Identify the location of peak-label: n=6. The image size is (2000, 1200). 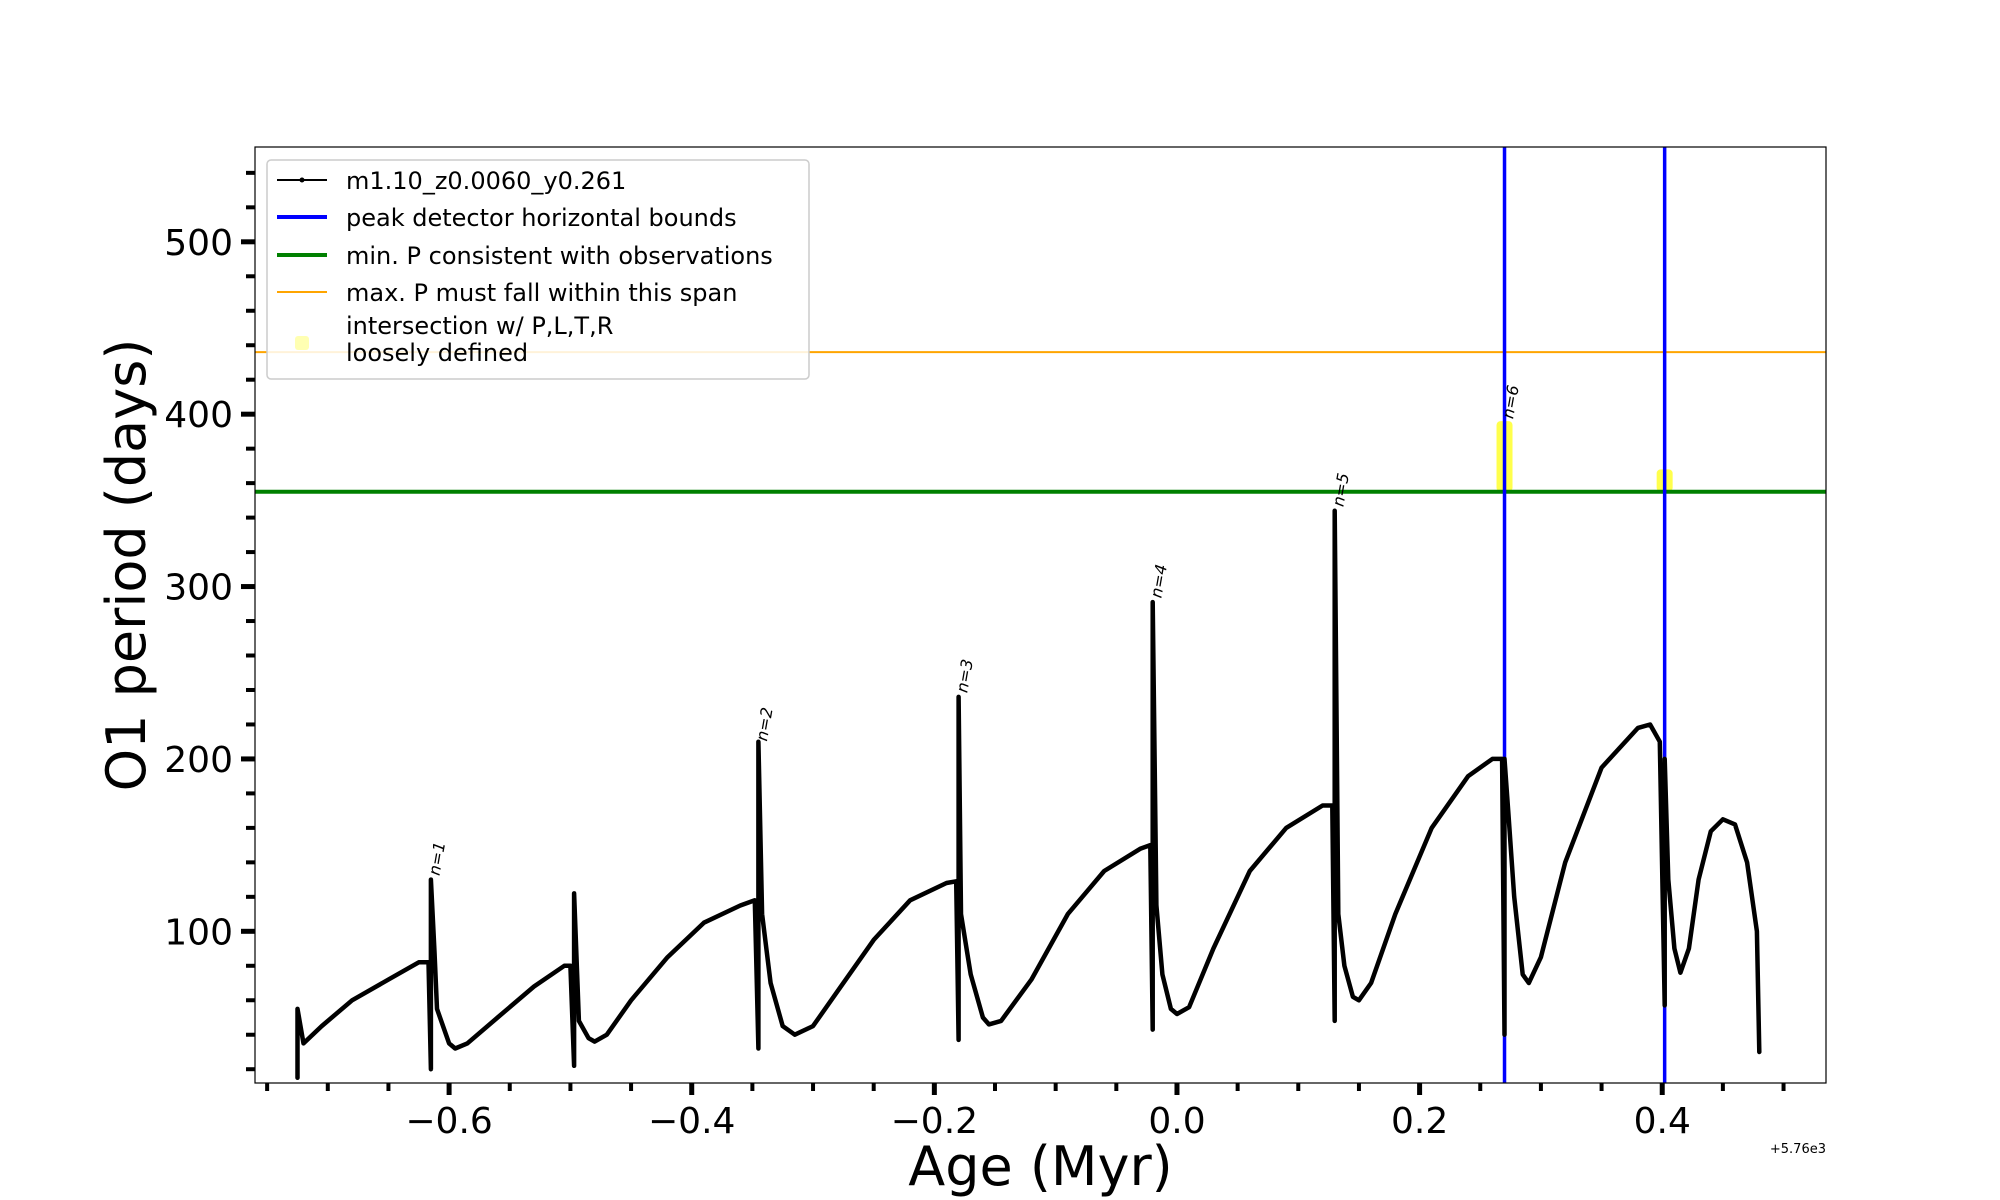
(1510, 402).